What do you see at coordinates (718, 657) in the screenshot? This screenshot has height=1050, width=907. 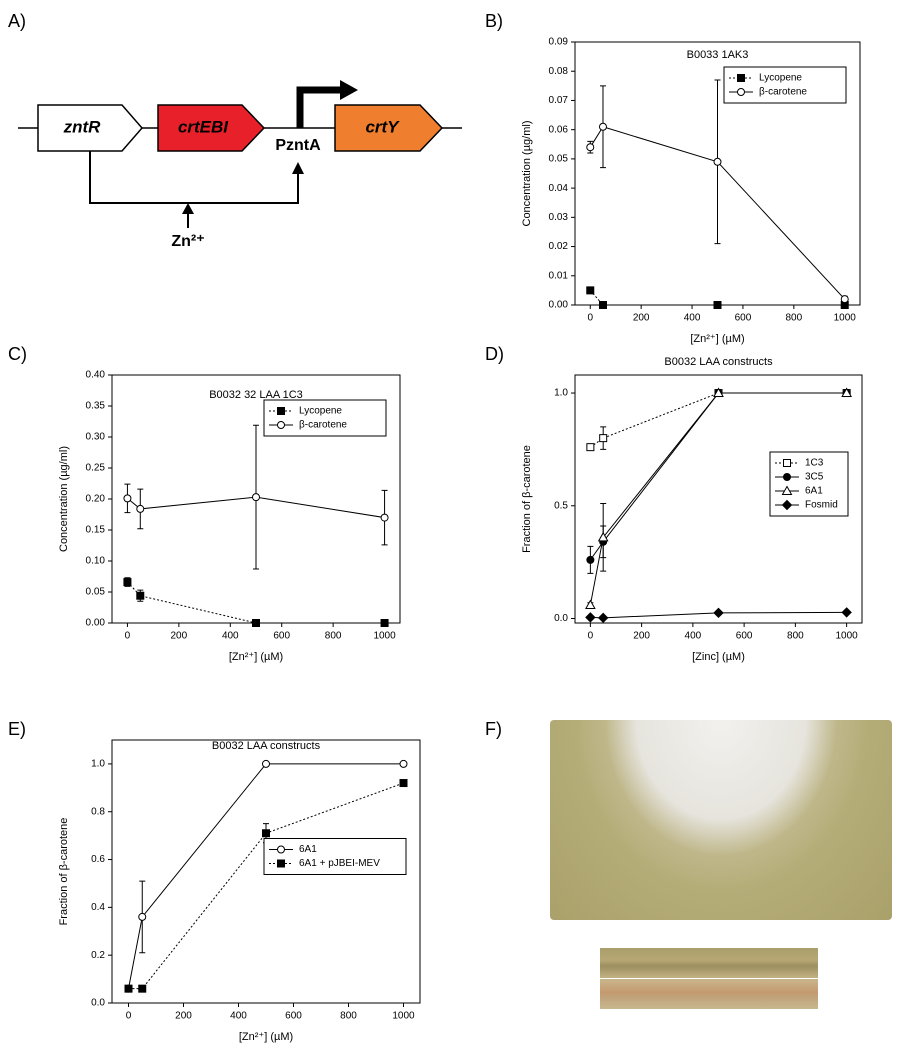 I see `x-axis-label: [Zinc] (µM)` at bounding box center [718, 657].